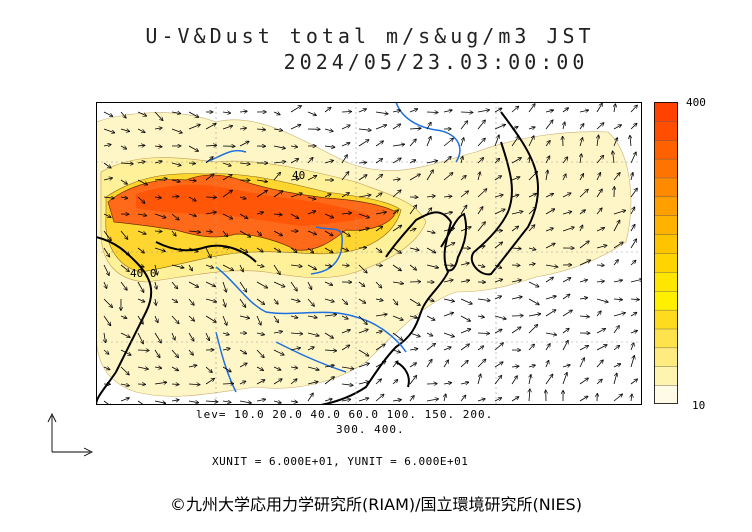 The width and height of the screenshot is (752, 532). What do you see at coordinates (699, 405) in the screenshot?
I see `legend-min-label: 10` at bounding box center [699, 405].